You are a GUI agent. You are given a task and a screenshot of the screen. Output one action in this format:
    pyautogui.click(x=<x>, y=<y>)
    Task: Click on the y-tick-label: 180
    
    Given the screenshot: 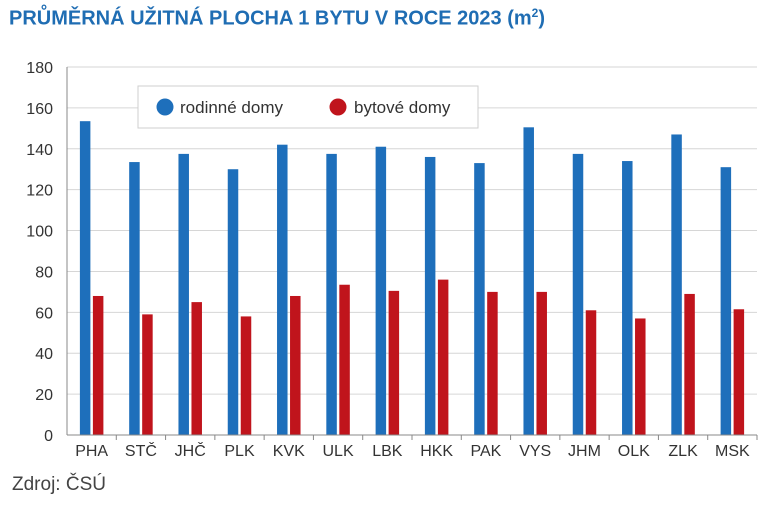 What is the action you would take?
    pyautogui.click(x=39, y=68)
    